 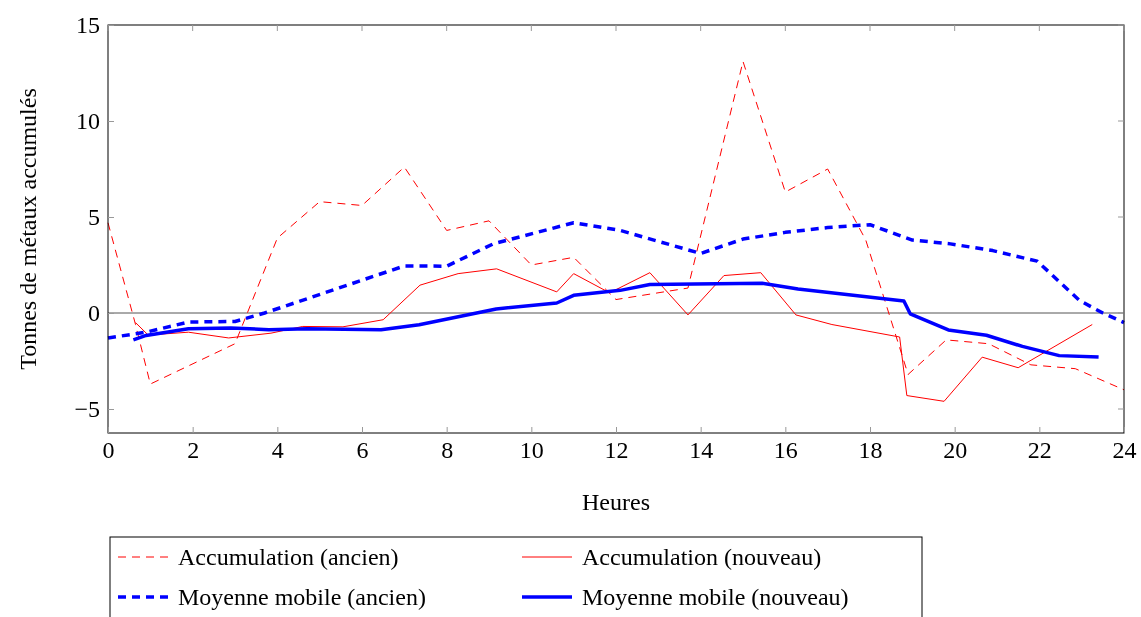 I want to click on x-tick-label: 22, so click(x=1039, y=450).